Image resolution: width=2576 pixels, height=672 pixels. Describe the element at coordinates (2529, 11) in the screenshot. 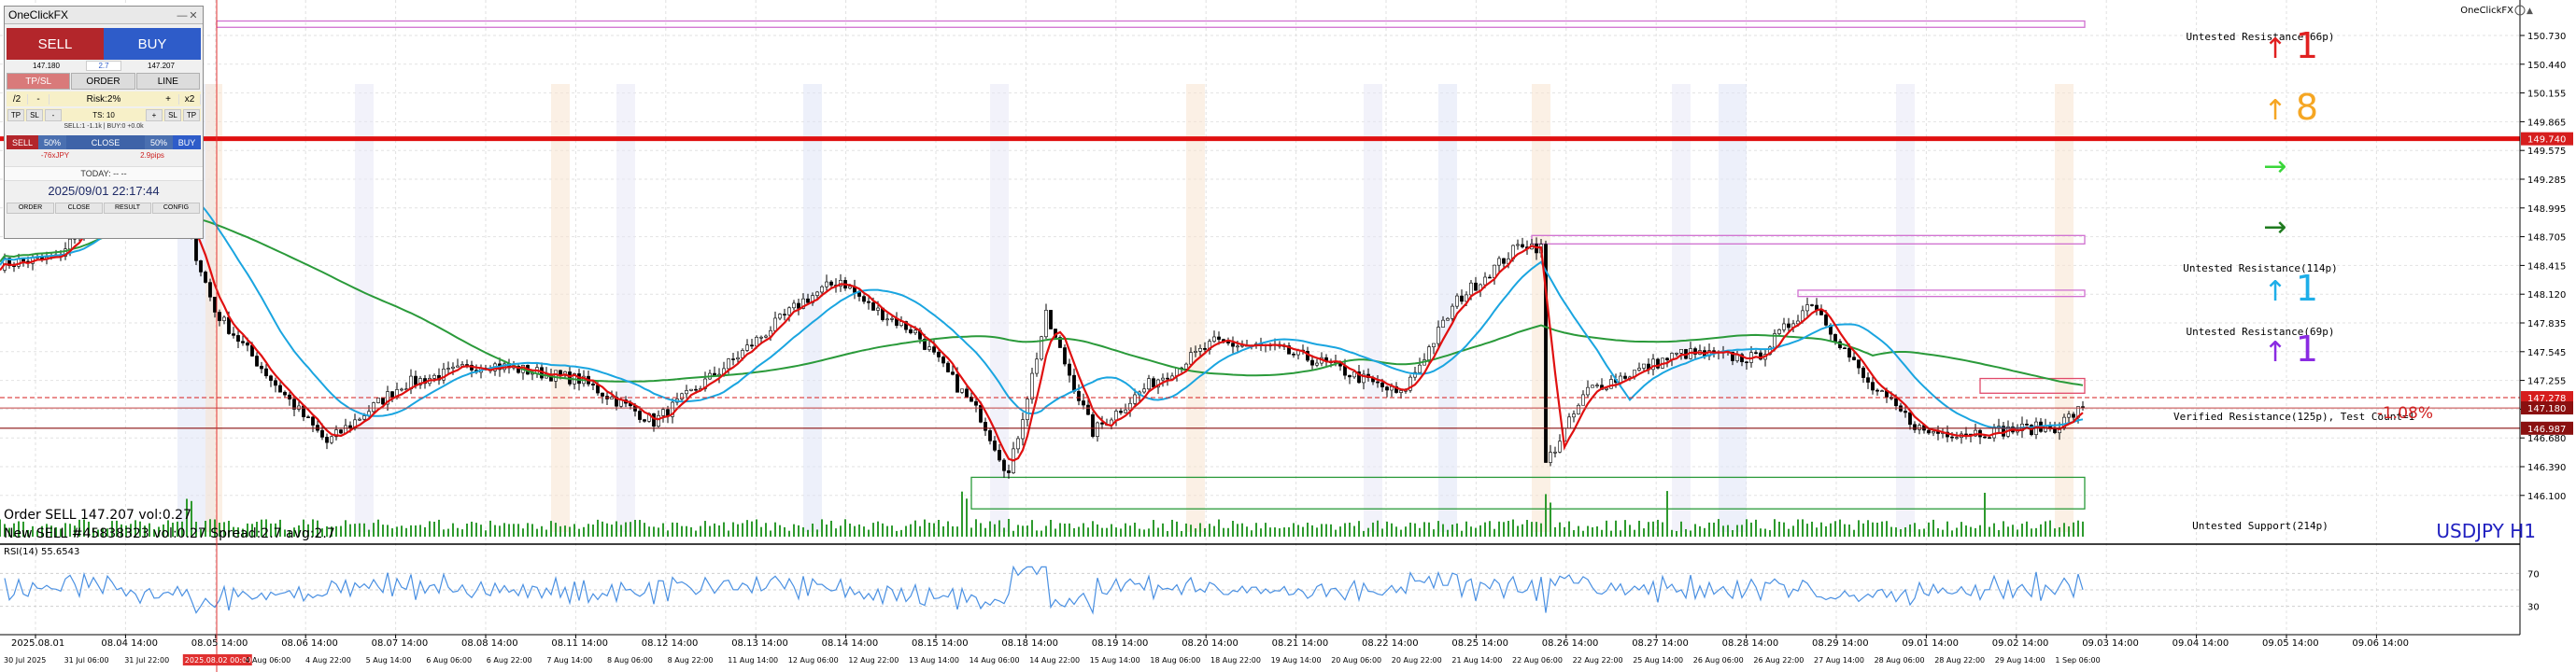

I see `indicator-arrow-icon: ▲` at that location.